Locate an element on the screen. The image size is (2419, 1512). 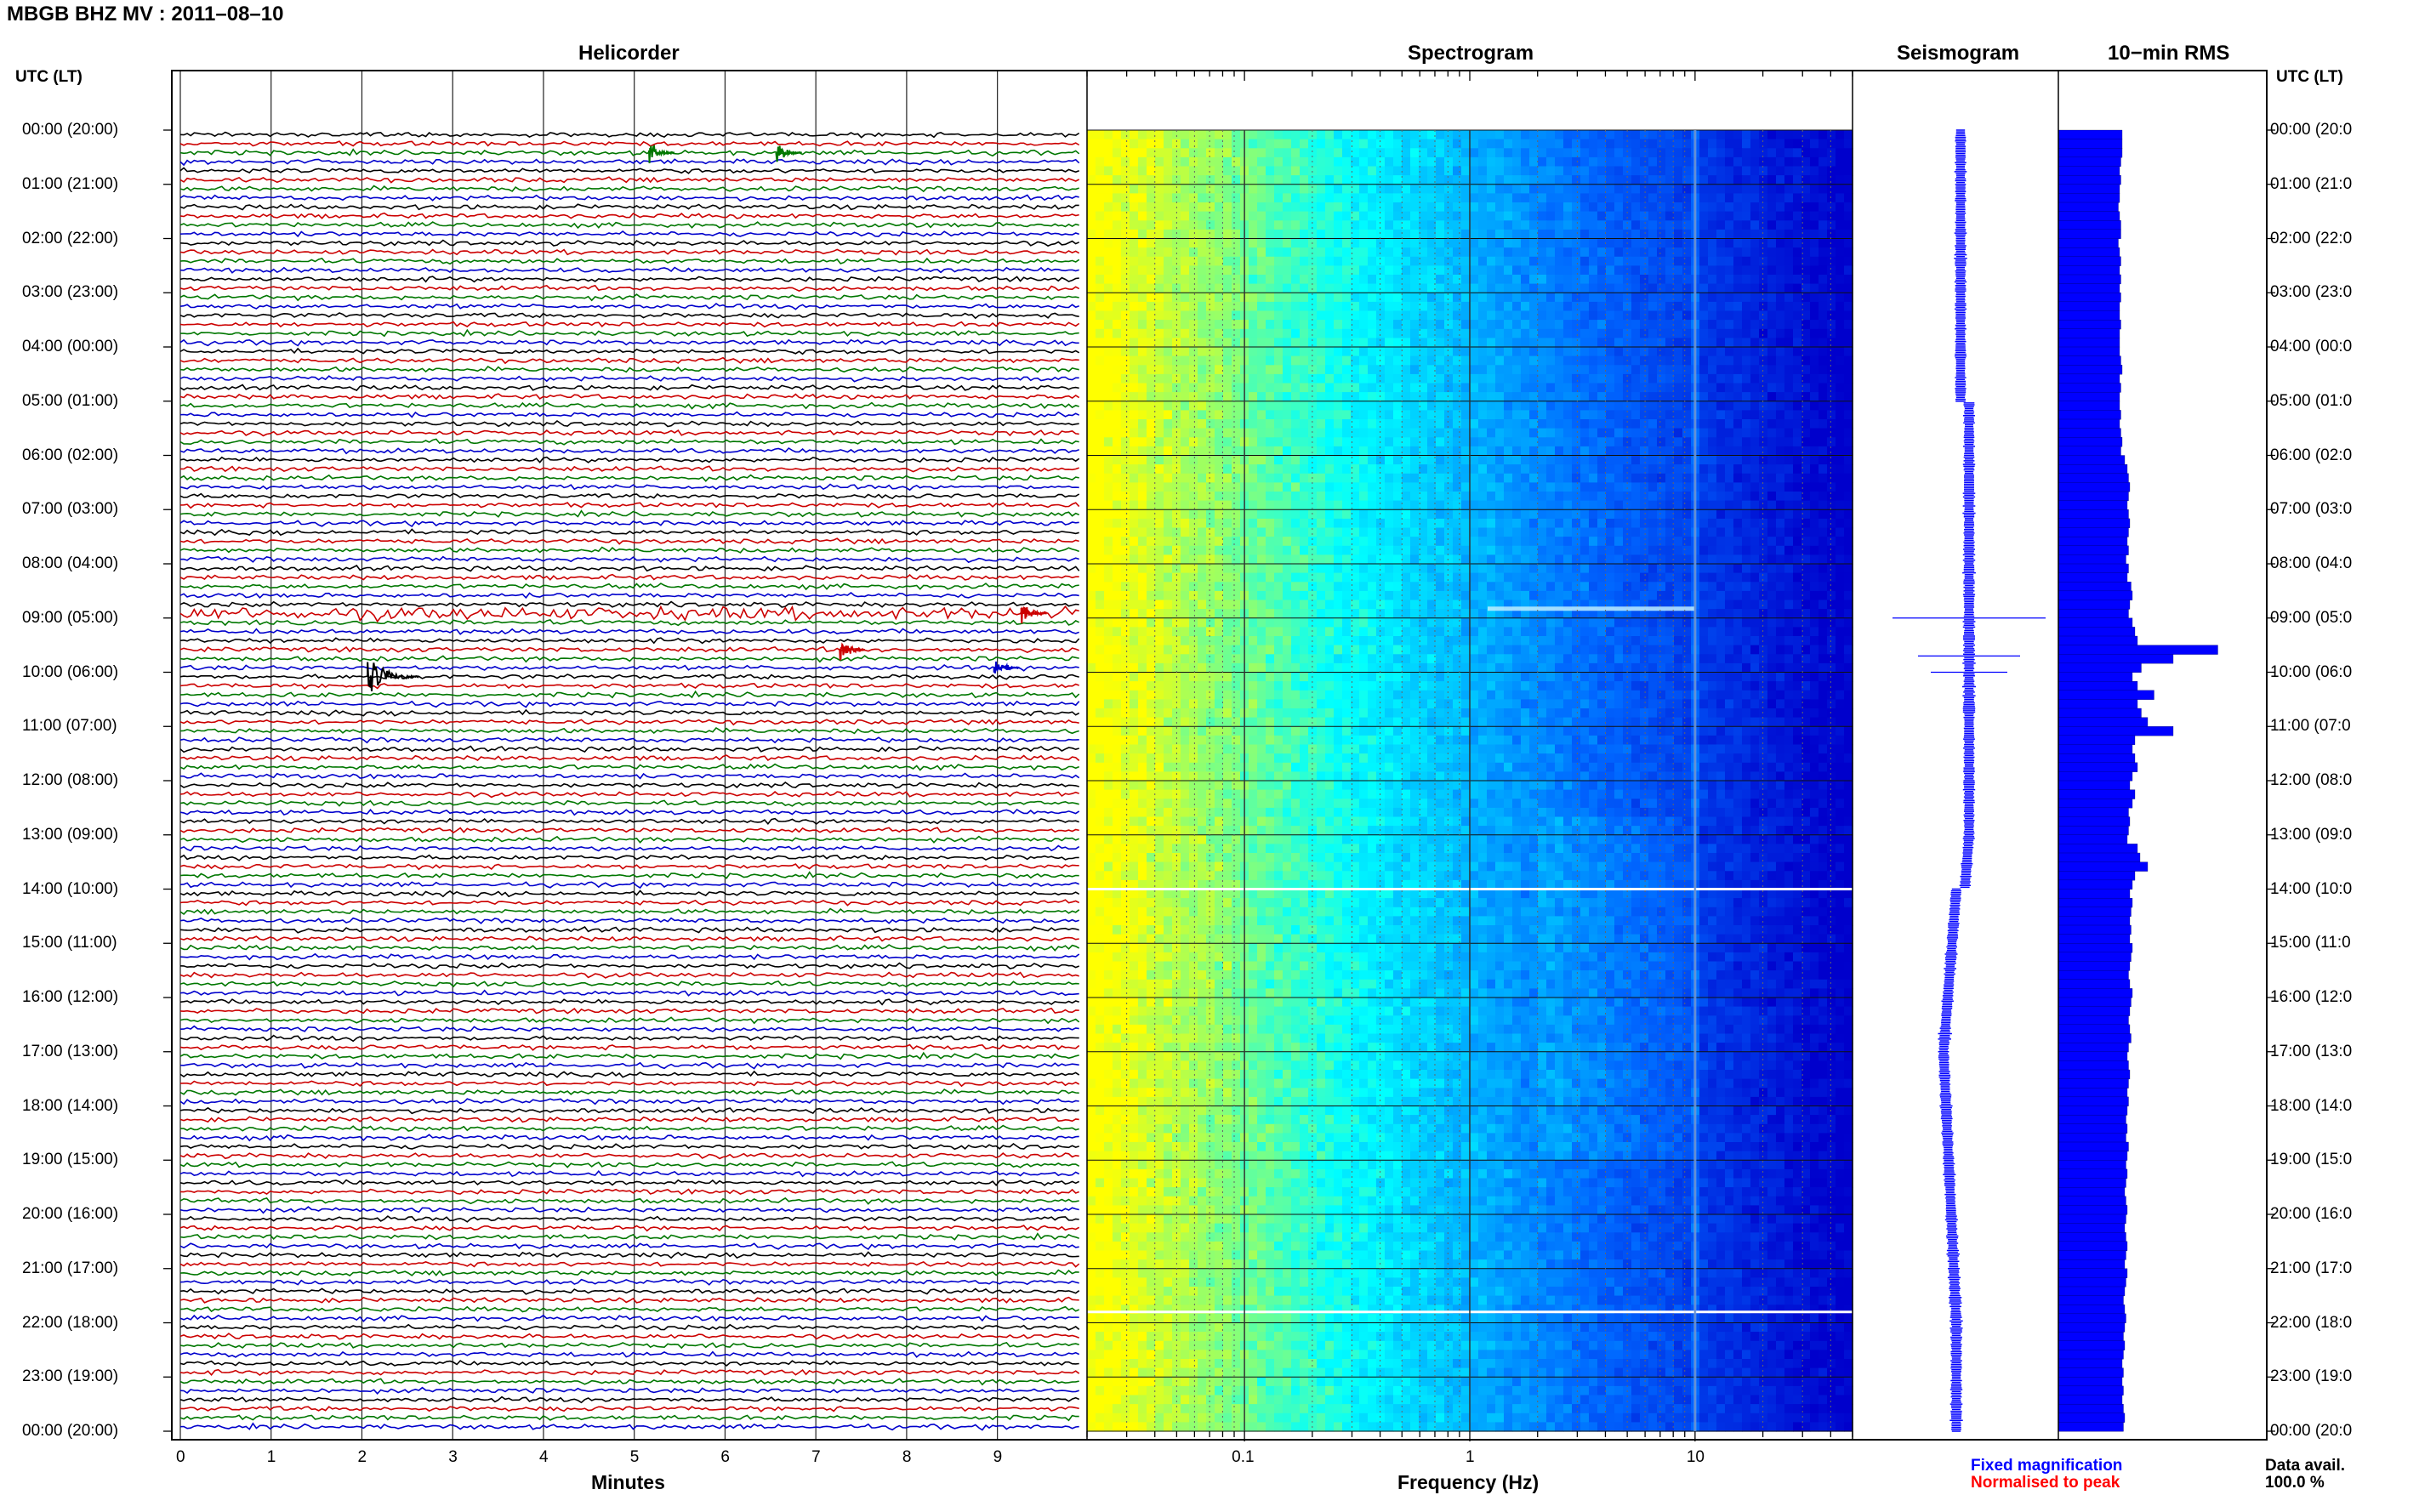
utc-right-header: UTC (LT) is located at coordinates (2309, 77).